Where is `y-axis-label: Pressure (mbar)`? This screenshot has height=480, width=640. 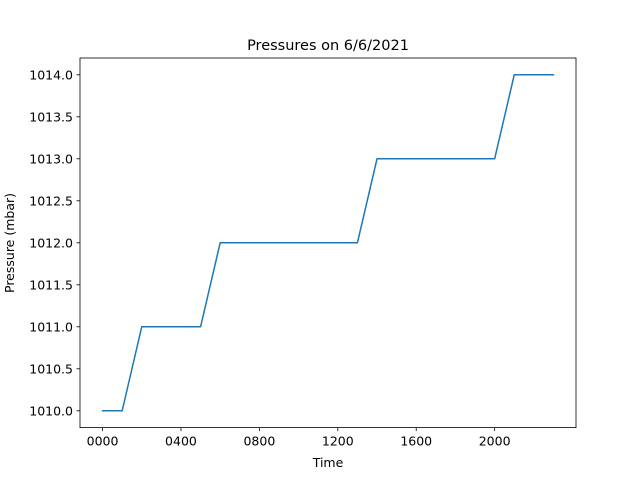
y-axis-label: Pressure (mbar) is located at coordinates (9, 243).